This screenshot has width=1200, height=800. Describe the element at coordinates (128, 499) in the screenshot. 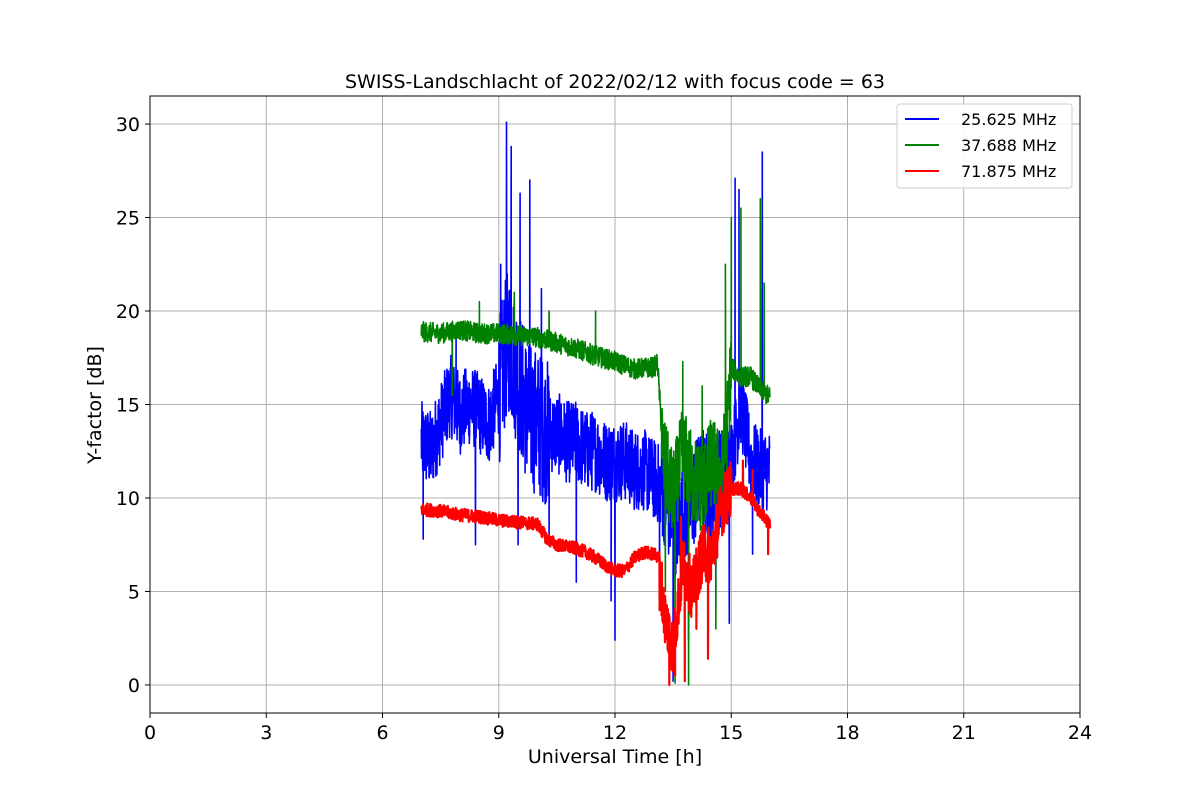

I see `y-tick-label: 10` at that location.